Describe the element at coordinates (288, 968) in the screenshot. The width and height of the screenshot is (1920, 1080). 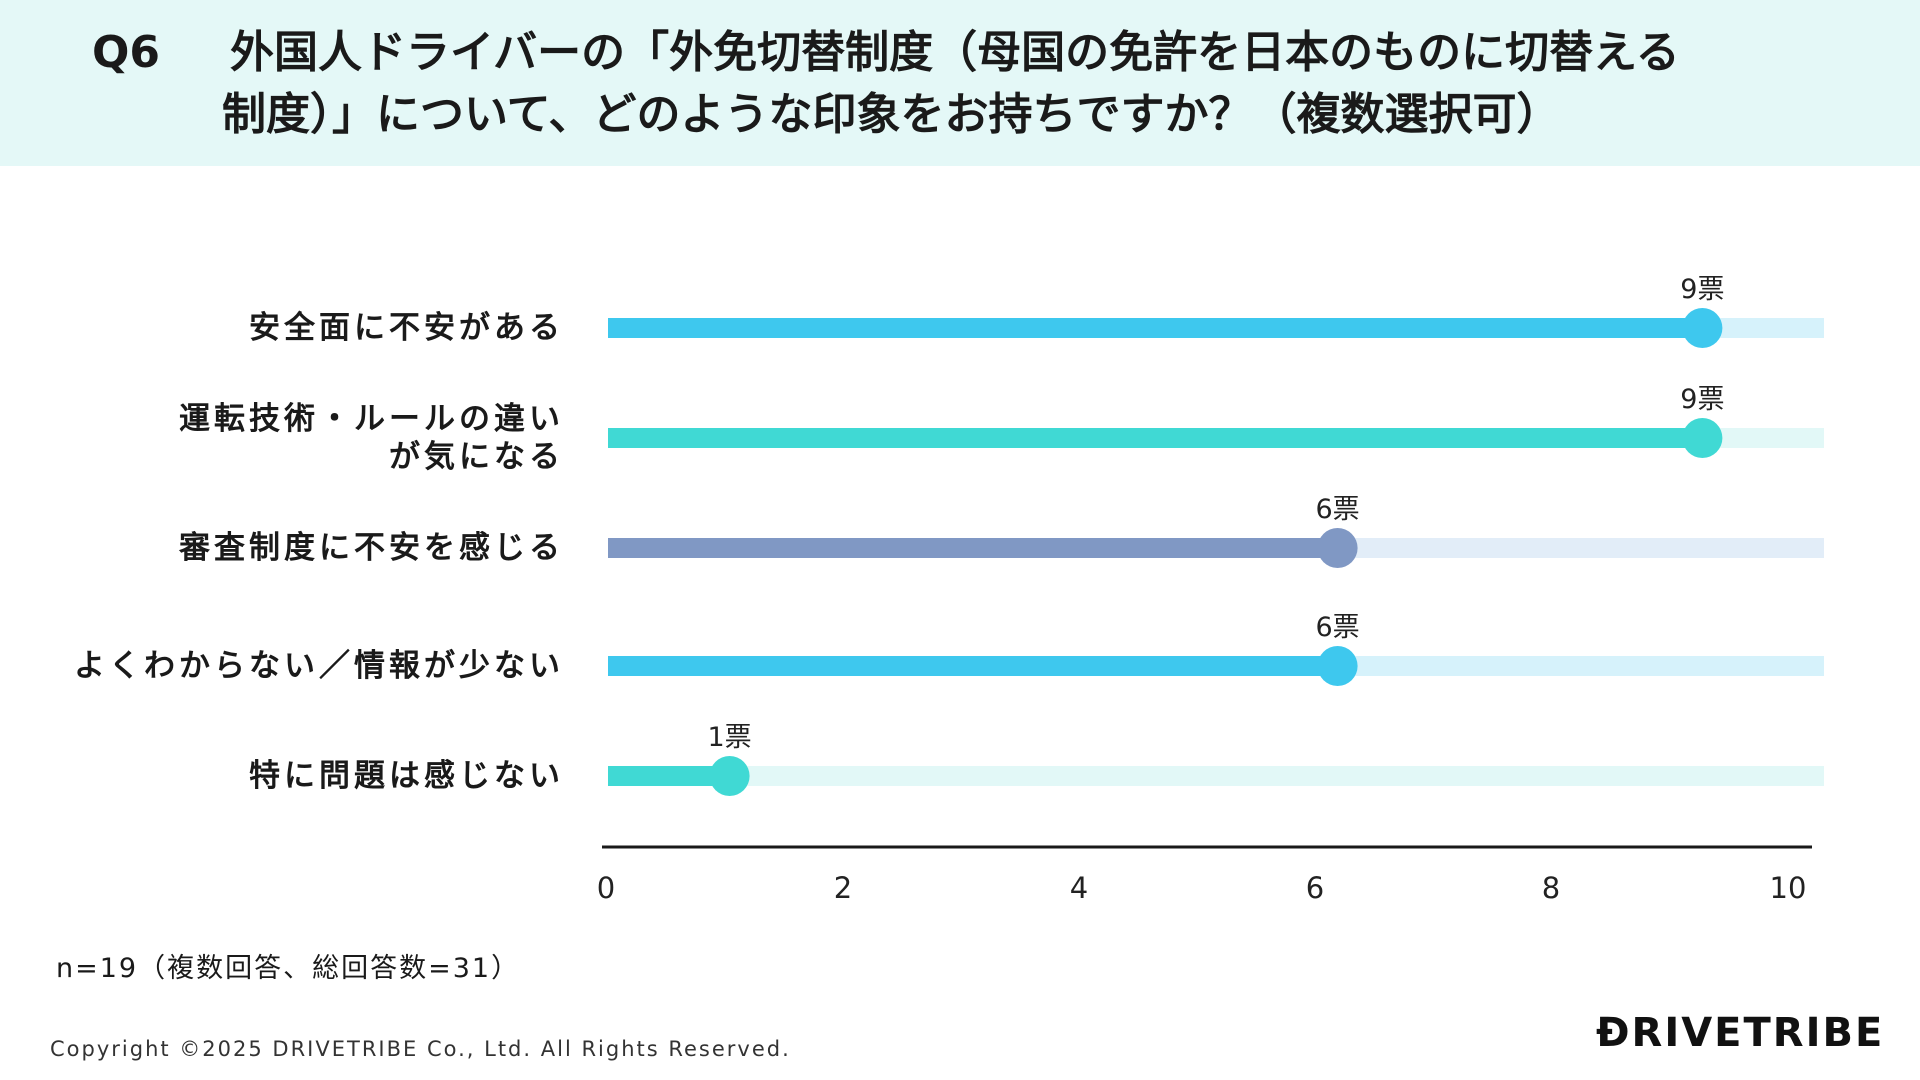
I see `sample-size-note: n=19（複数回答、総回答数=31）` at that location.